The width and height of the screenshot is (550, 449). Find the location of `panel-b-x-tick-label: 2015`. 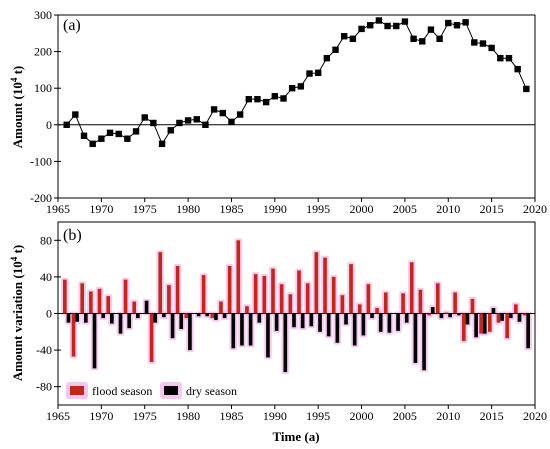

panel-b-x-tick-label: 2015 is located at coordinates (492, 416).